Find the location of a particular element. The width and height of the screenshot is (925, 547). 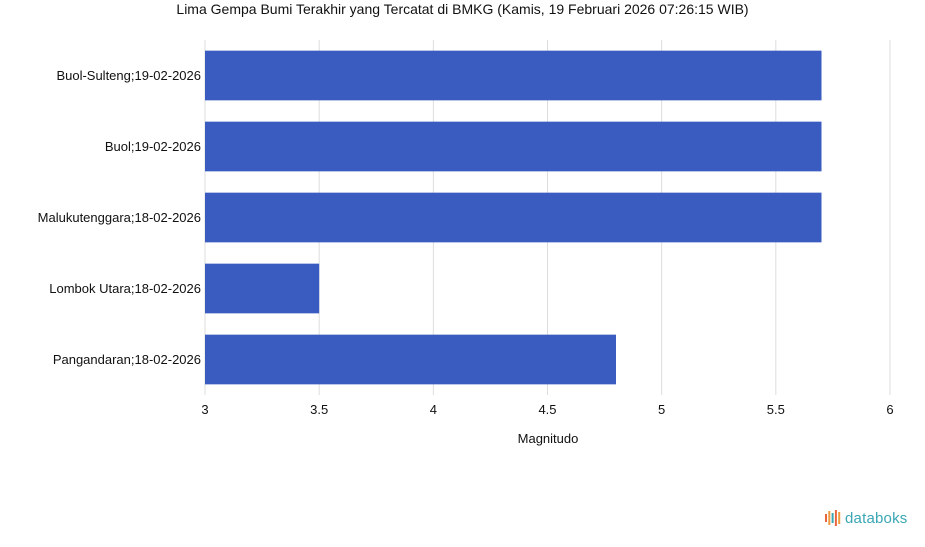

x-tick-label: 4 is located at coordinates (433, 409).